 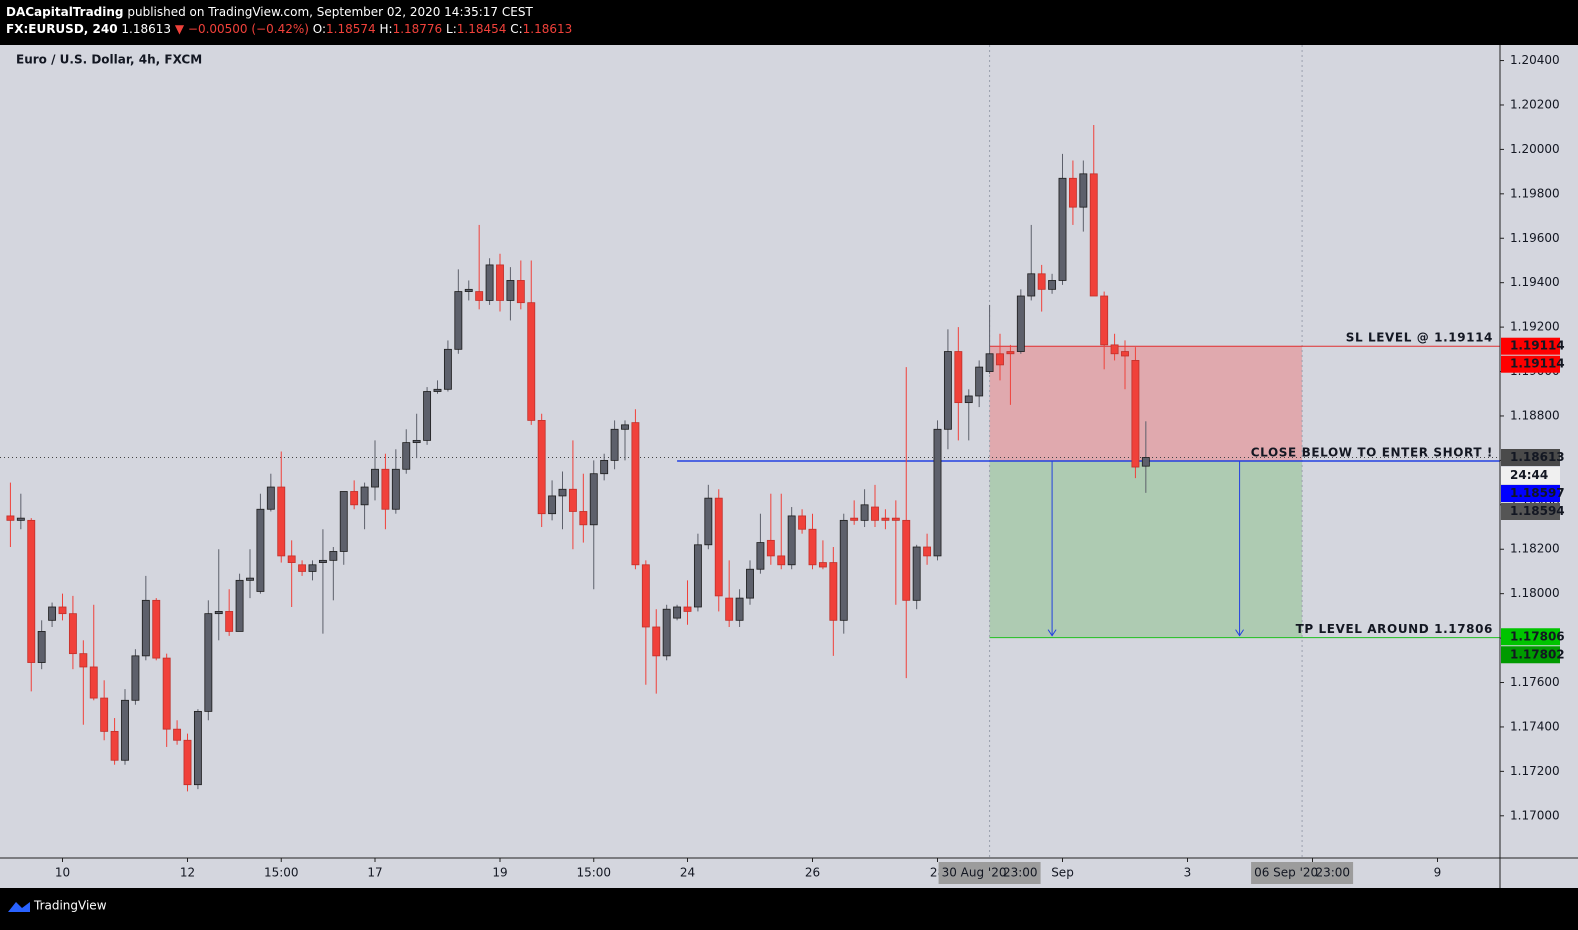 What do you see at coordinates (812, 873) in the screenshot?
I see `x-tick-label: 26` at bounding box center [812, 873].